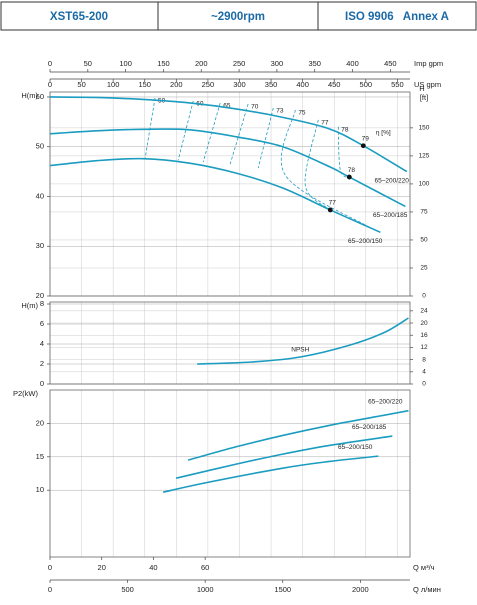 The height and width of the screenshot is (605, 477). I want to click on speed: ~2900rpm, so click(238, 17).